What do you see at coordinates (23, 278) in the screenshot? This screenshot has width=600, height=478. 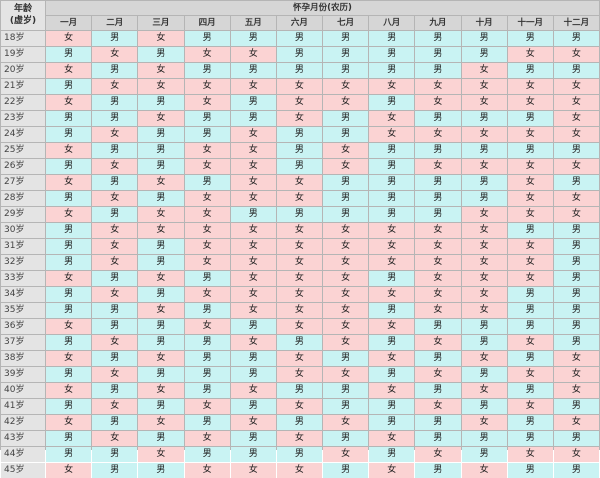 I see `age-cell: 33岁` at bounding box center [23, 278].